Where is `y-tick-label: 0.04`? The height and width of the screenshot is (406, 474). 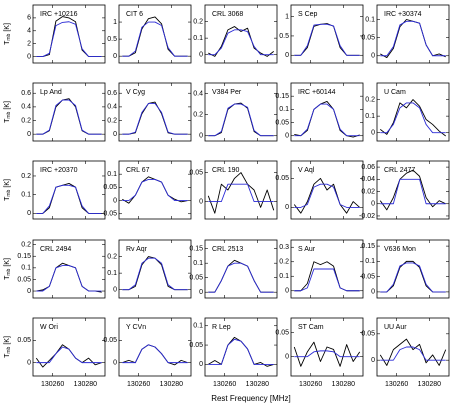 y-tick-label: 0.04 is located at coordinates (368, 179).